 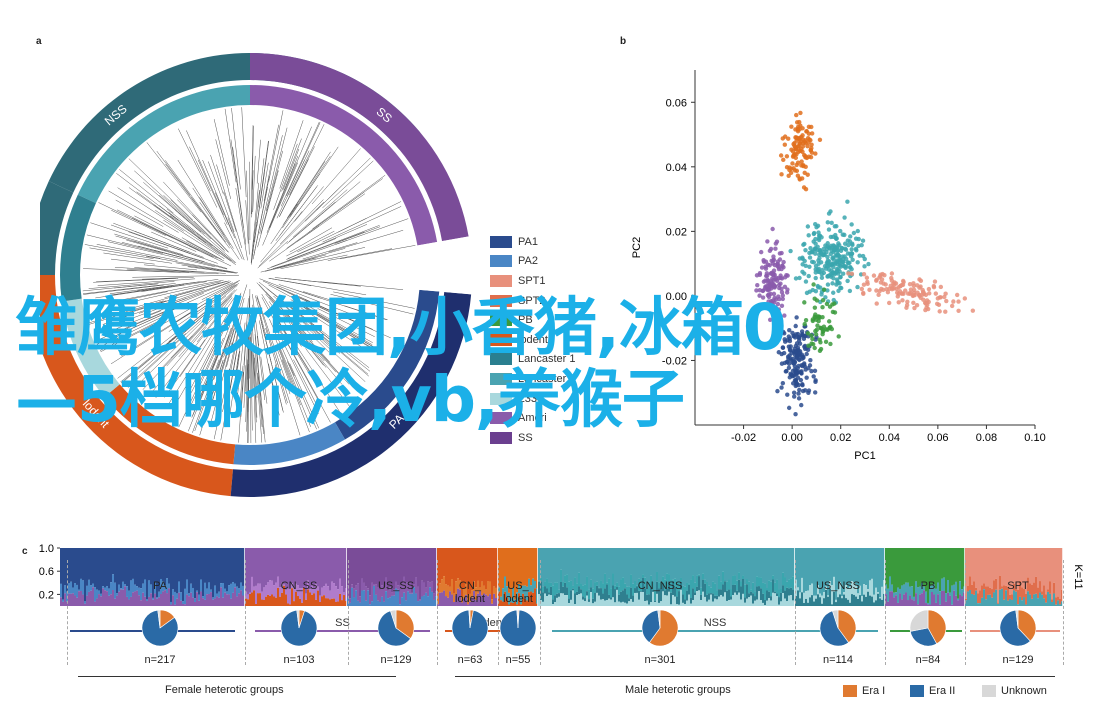 I want to click on legend-label: lodent, so click(x=533, y=339).